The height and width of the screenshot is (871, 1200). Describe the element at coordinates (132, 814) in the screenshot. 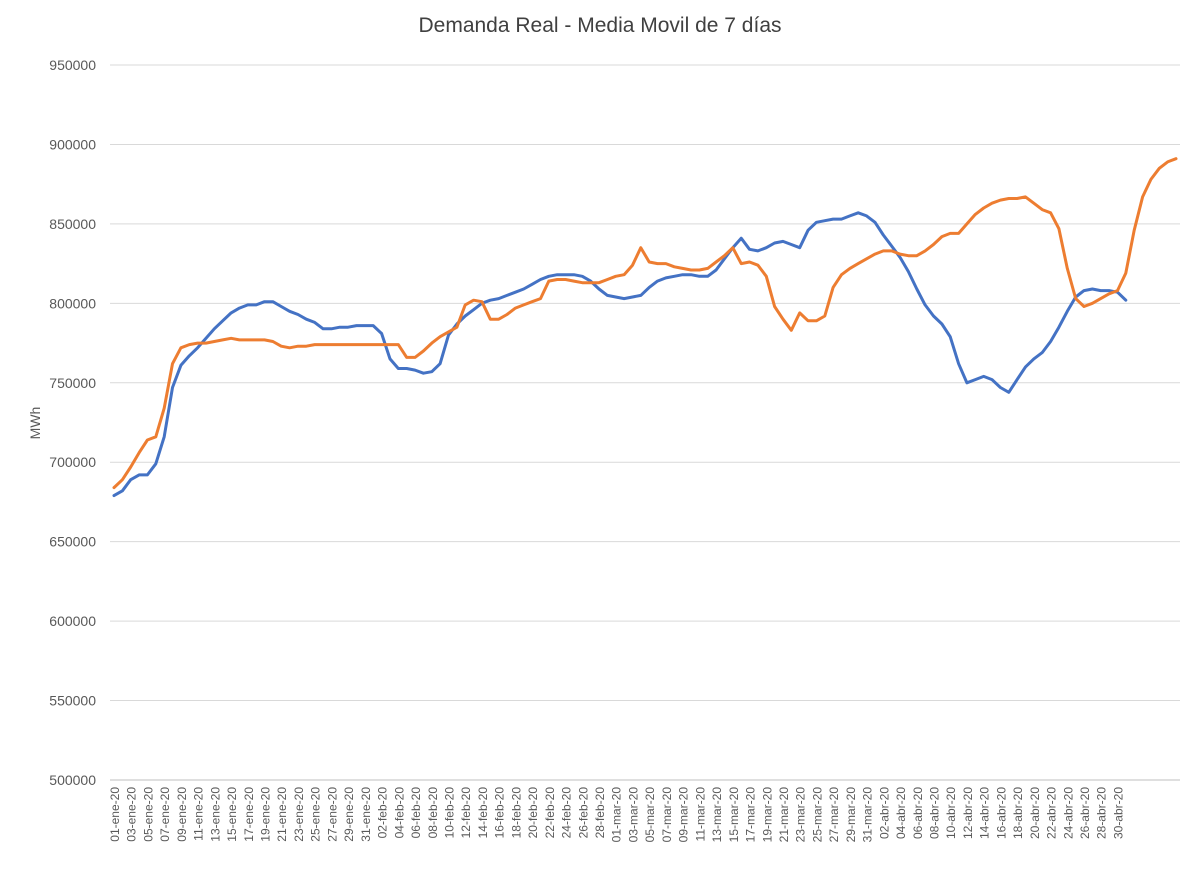

I see `x-tick-label: 03-ene-20` at that location.